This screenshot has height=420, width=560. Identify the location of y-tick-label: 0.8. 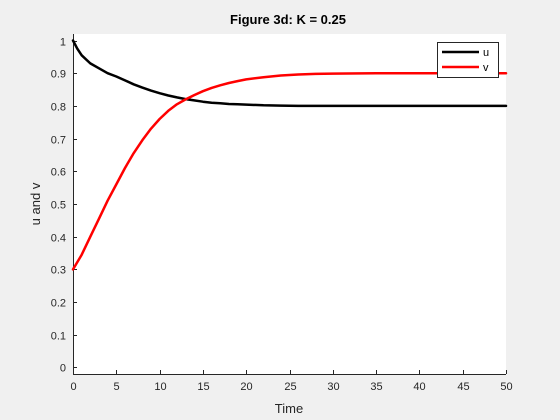
(58, 108).